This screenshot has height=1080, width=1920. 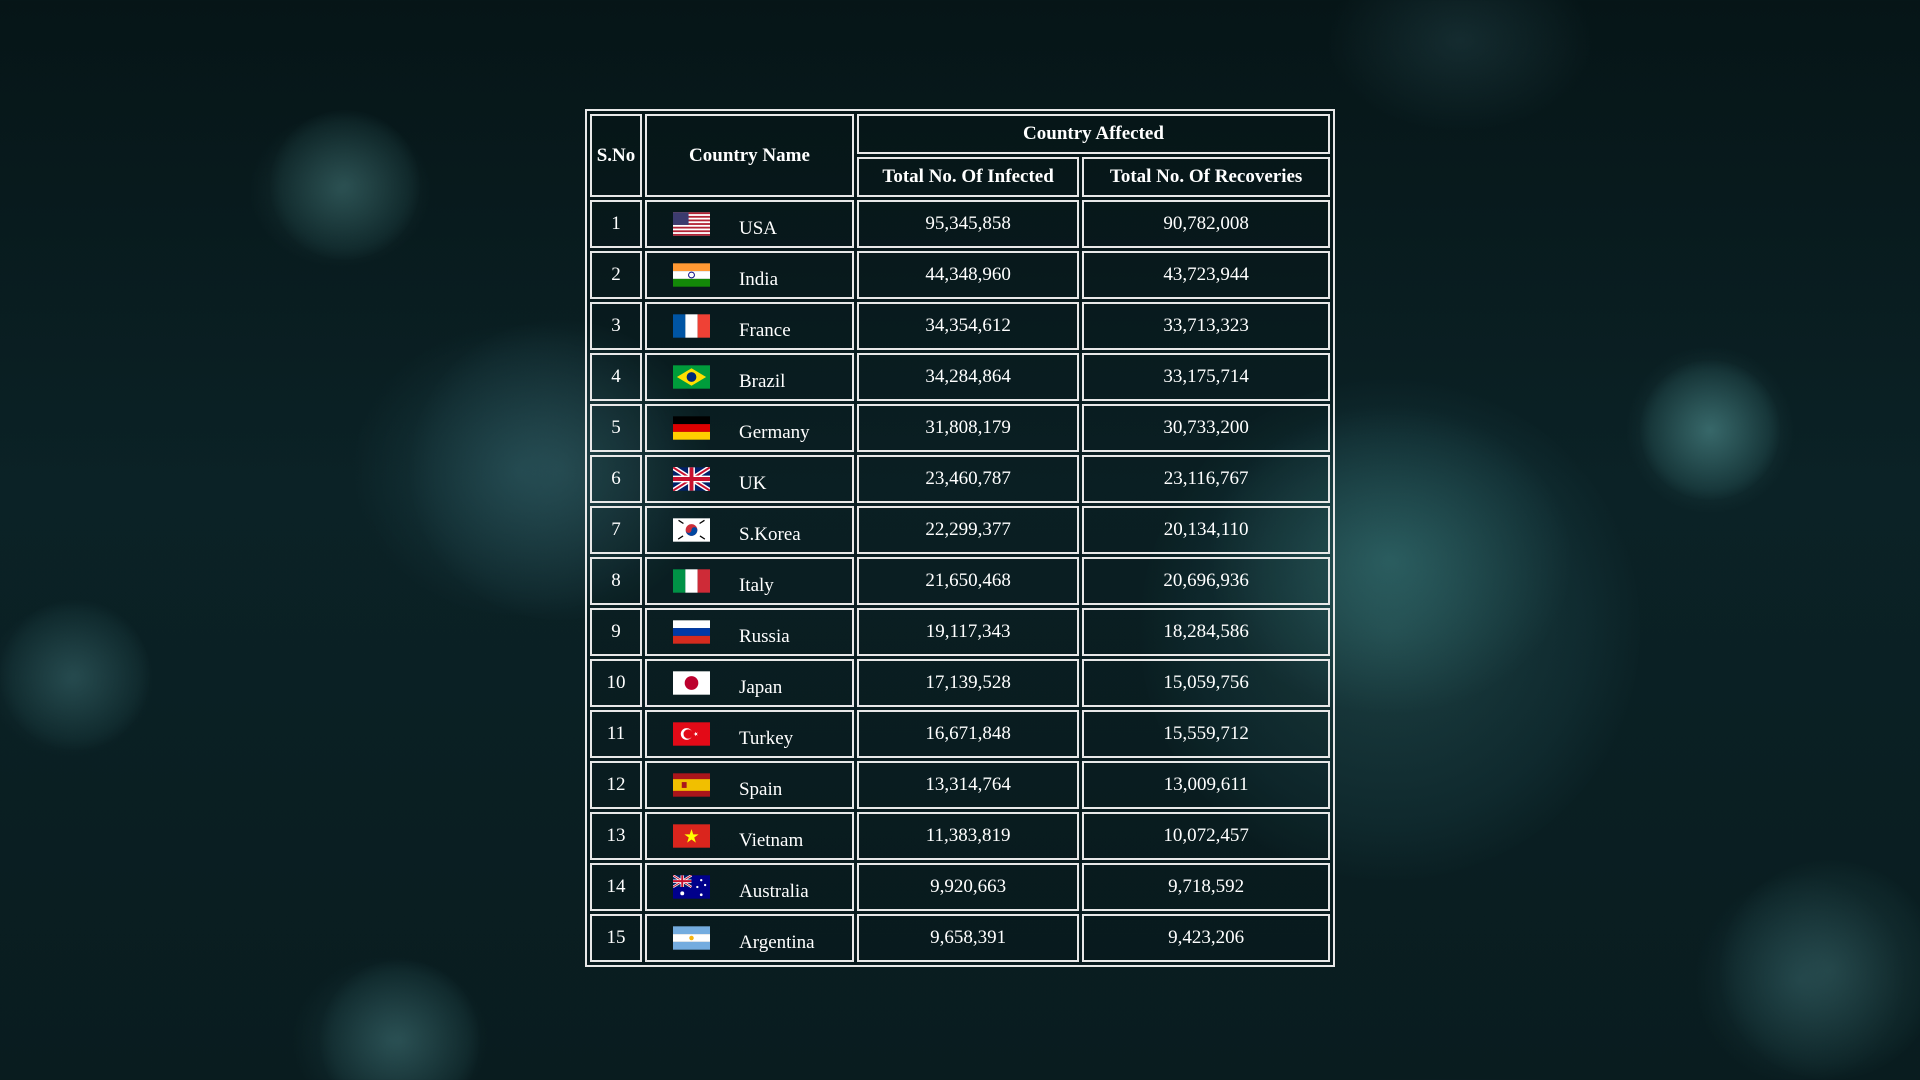 I want to click on country-cell: Brazil, so click(x=749, y=377).